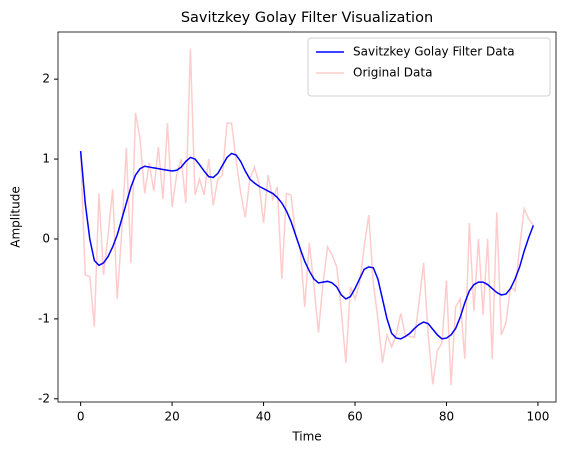 The height and width of the screenshot is (455, 565). Describe the element at coordinates (171, 417) in the screenshot. I see `x-tick-label: 20` at that location.